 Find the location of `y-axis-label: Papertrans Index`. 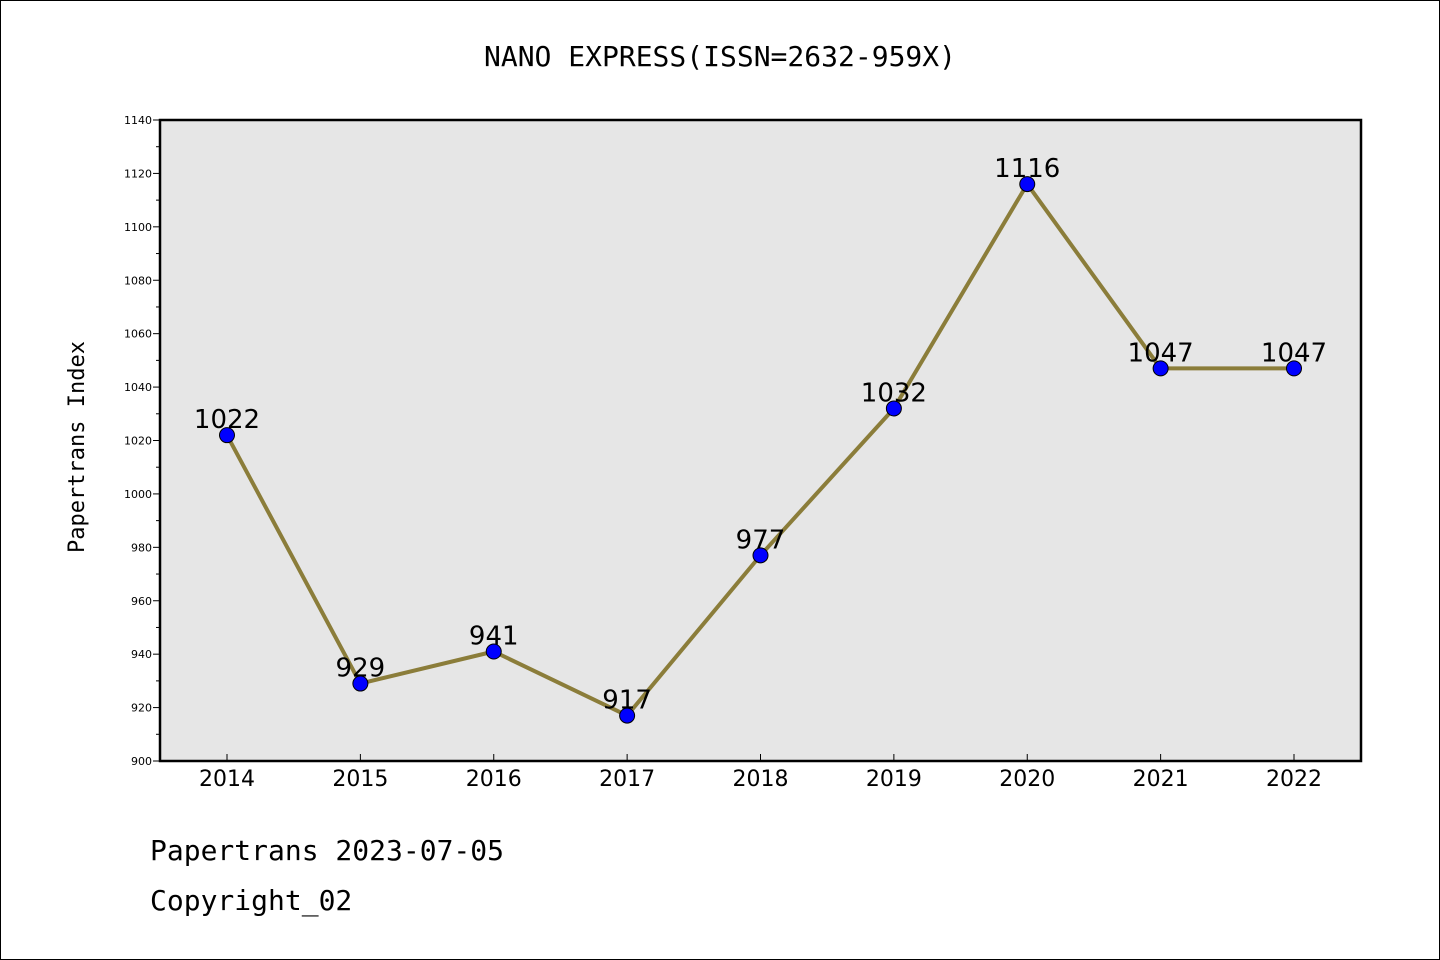

y-axis-label: Papertrans Index is located at coordinates (77, 447).